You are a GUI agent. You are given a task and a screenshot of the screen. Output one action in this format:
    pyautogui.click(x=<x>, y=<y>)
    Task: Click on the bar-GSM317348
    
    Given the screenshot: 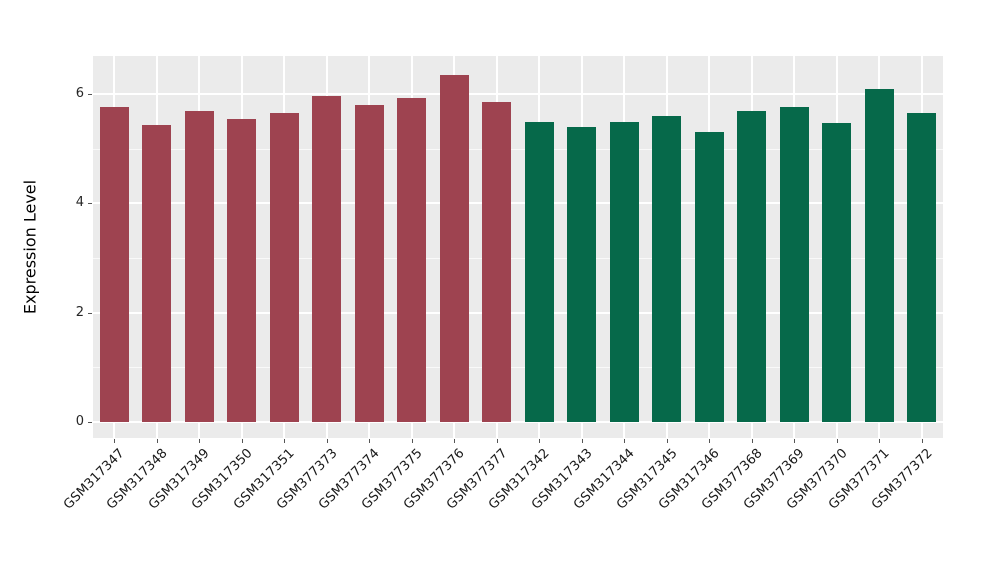 What is the action you would take?
    pyautogui.click(x=157, y=273)
    